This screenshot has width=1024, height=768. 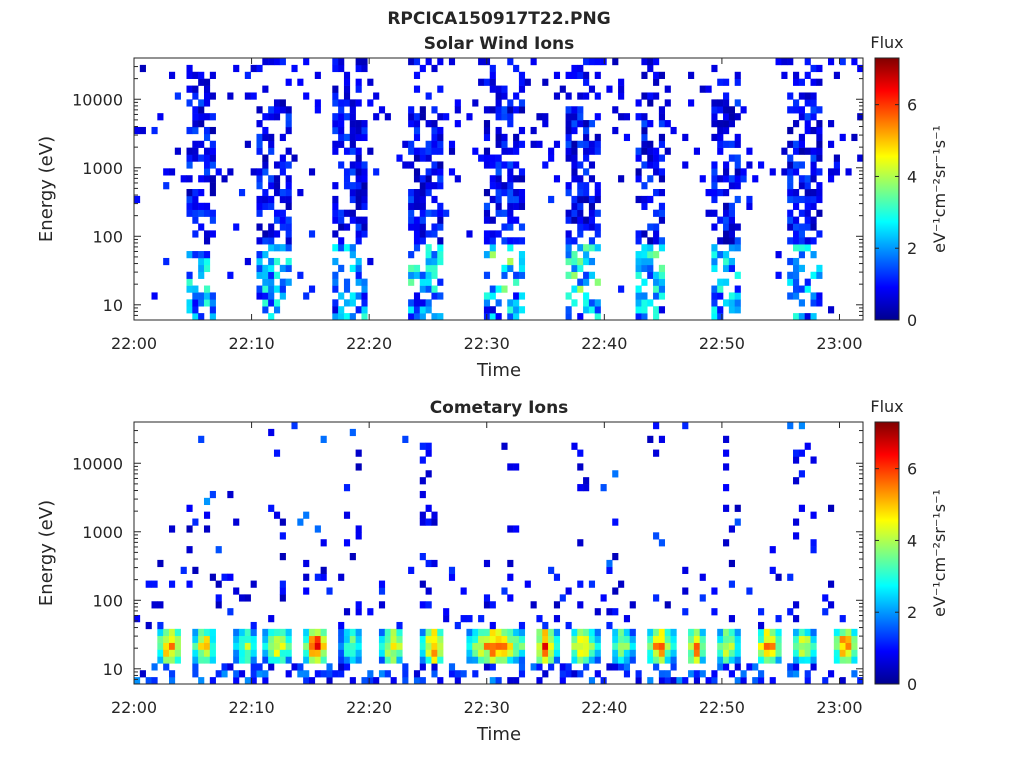 I want to click on panel-title-solar-wind: Solar Wind Ions, so click(x=499, y=44).